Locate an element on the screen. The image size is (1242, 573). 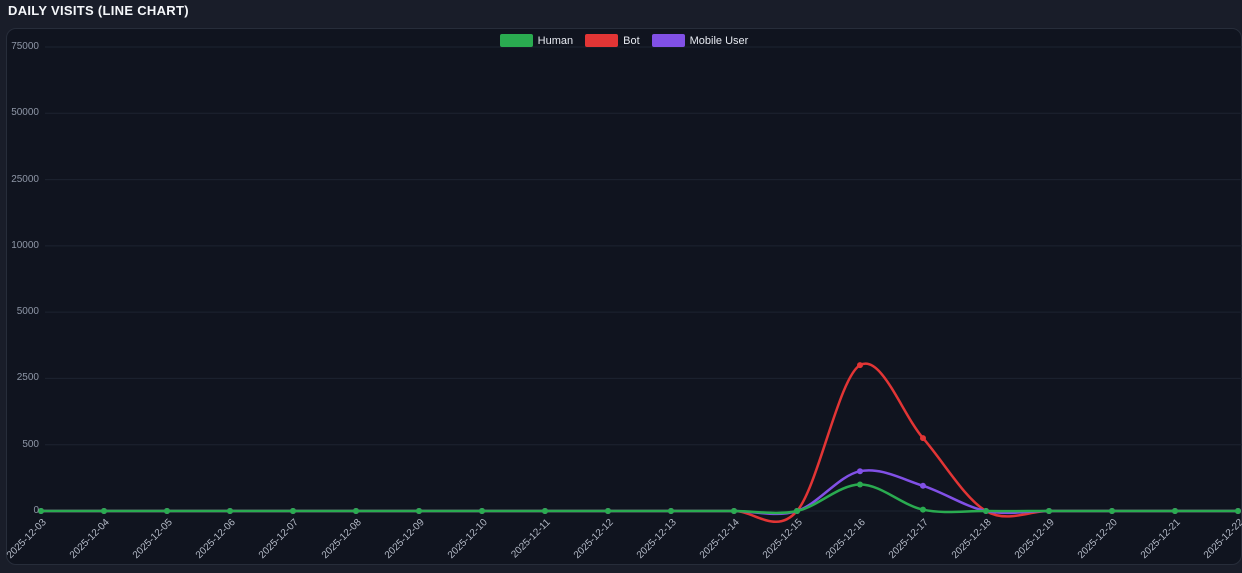
chart-legend: Human Bot Mobile User is located at coordinates (624, 40).